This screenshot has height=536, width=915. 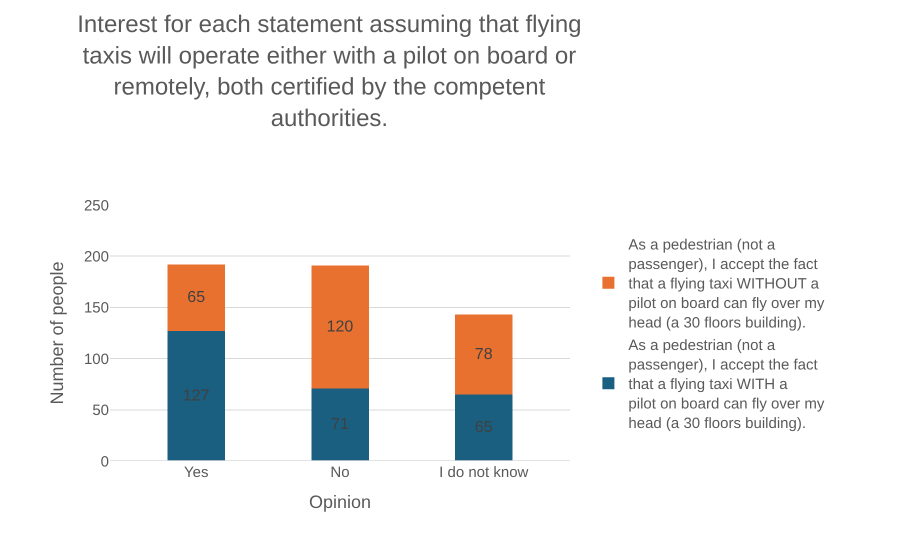 I want to click on x-tick-label: Yes, so click(x=196, y=472).